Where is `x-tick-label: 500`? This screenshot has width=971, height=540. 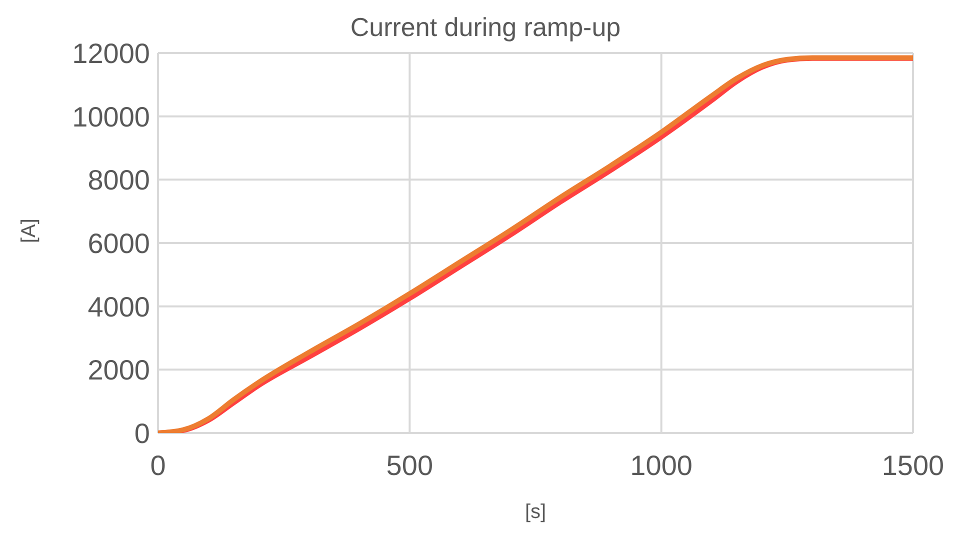 x-tick-label: 500 is located at coordinates (410, 465).